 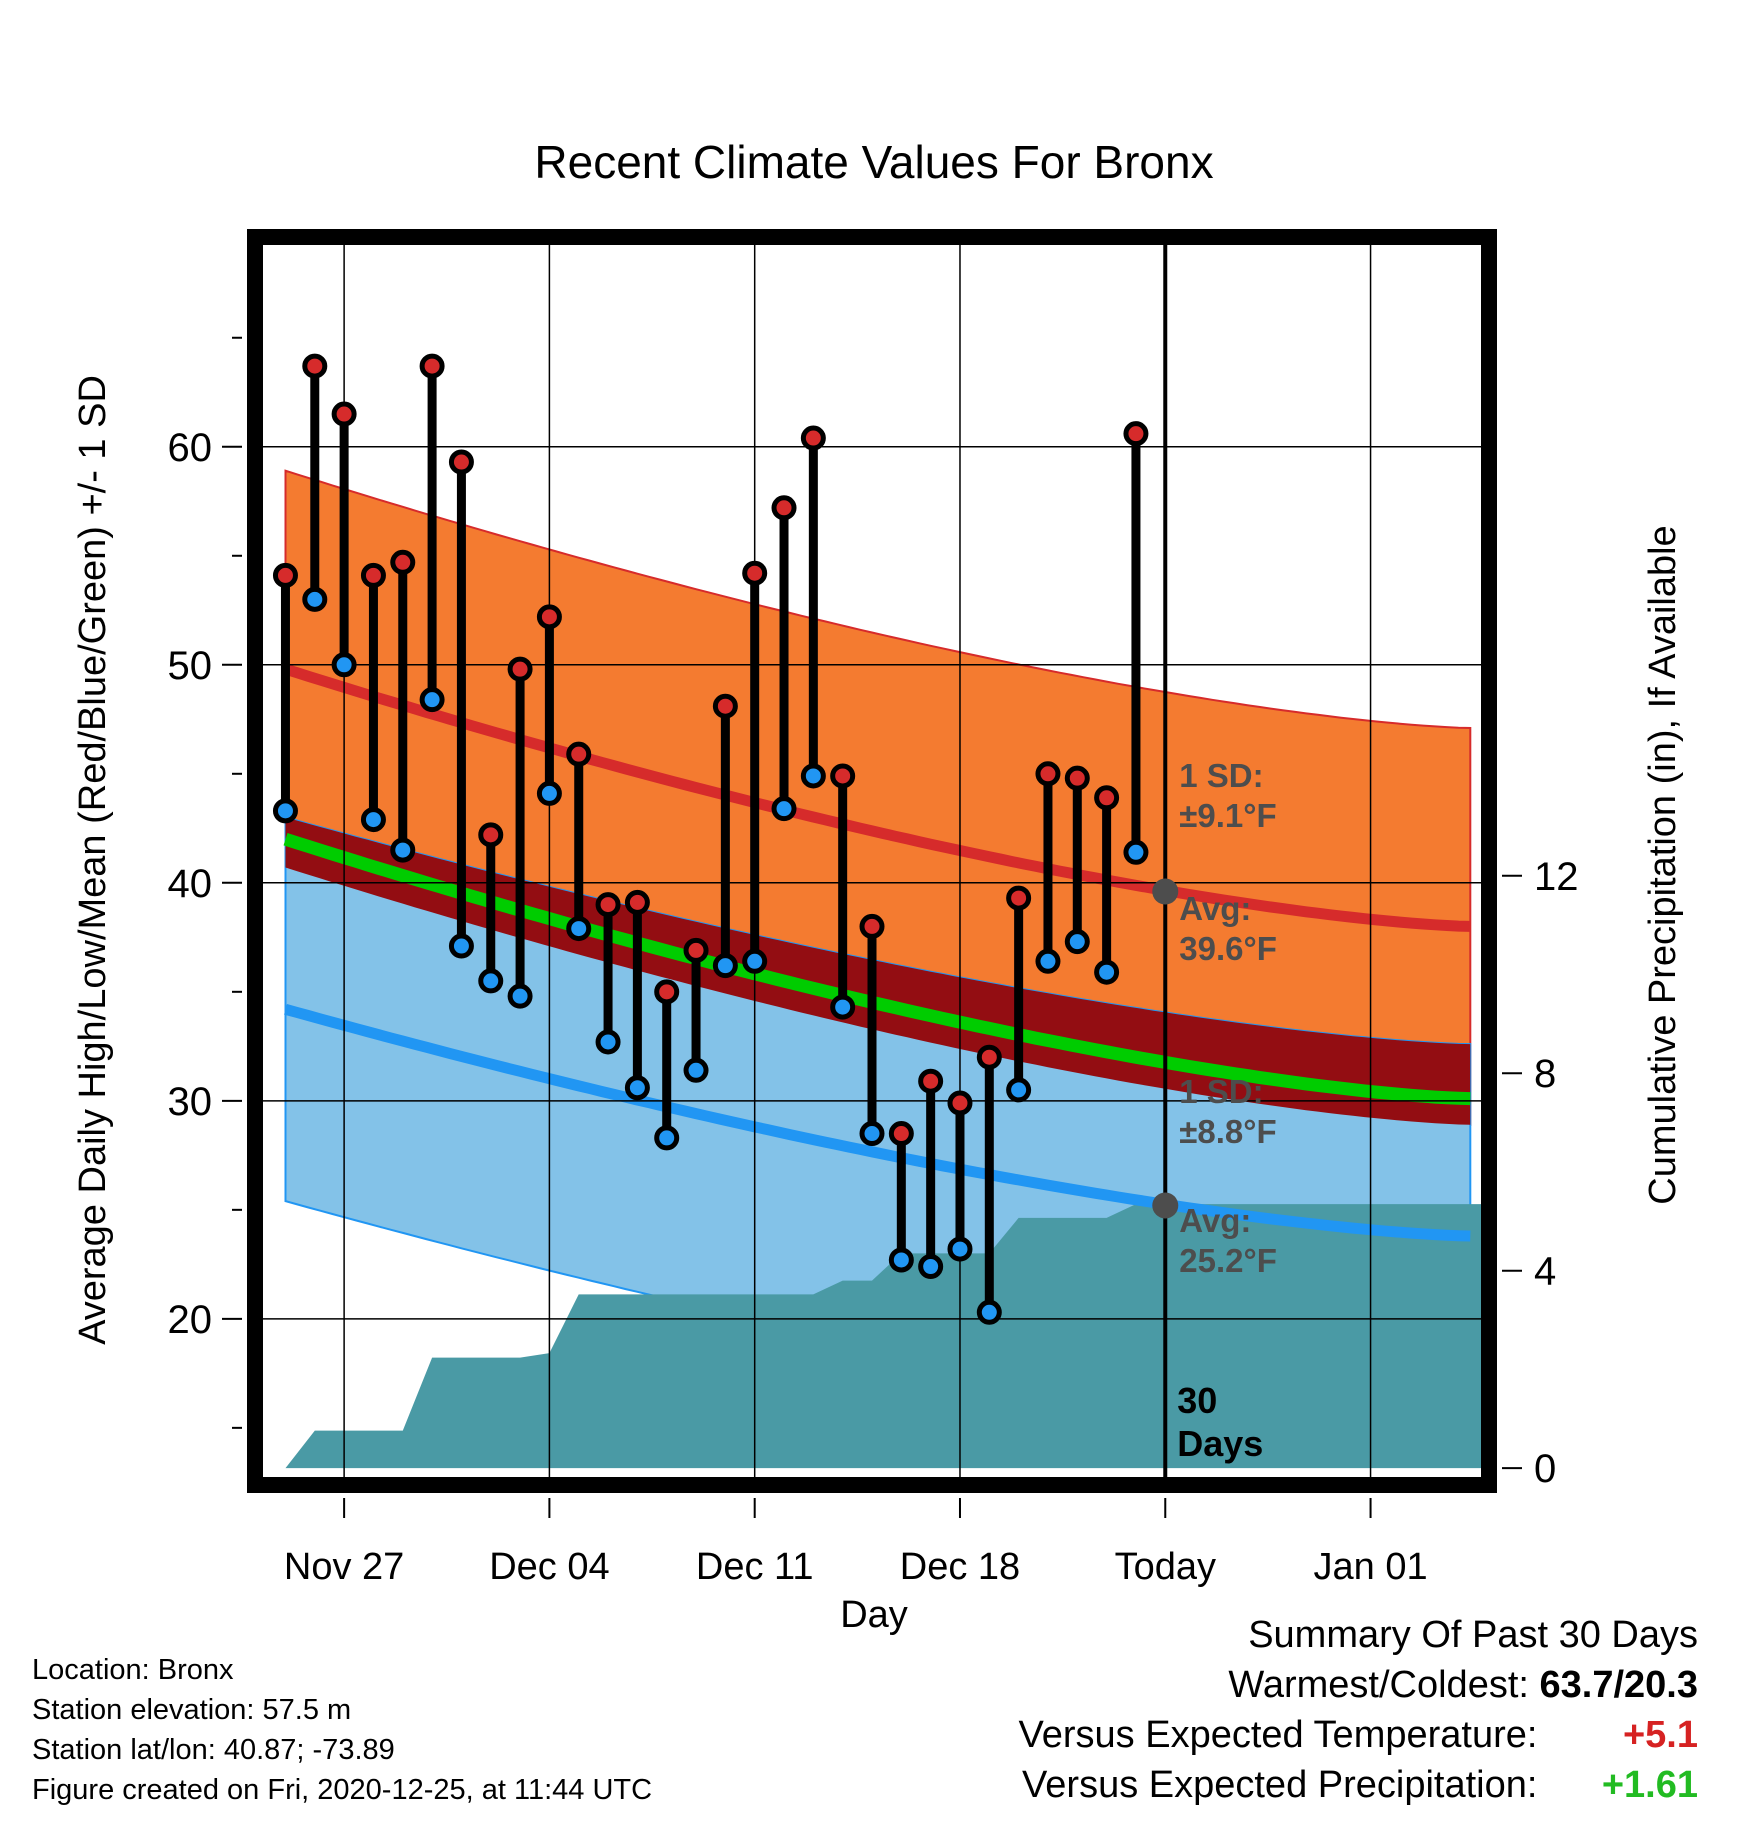 What do you see at coordinates (1660, 1735) in the screenshot?
I see `temp-value: +5.1` at bounding box center [1660, 1735].